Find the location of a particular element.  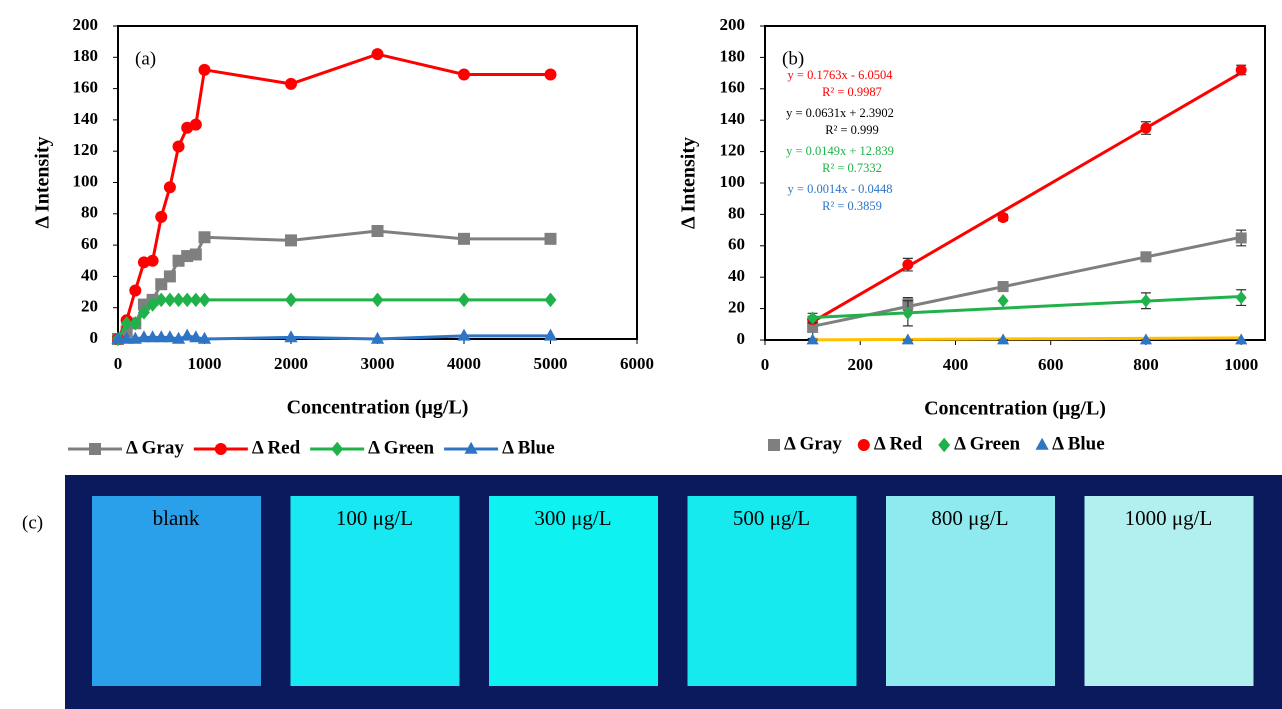

trendline-equation: y = 0.0014x - 0.0448 is located at coordinates (840, 189).